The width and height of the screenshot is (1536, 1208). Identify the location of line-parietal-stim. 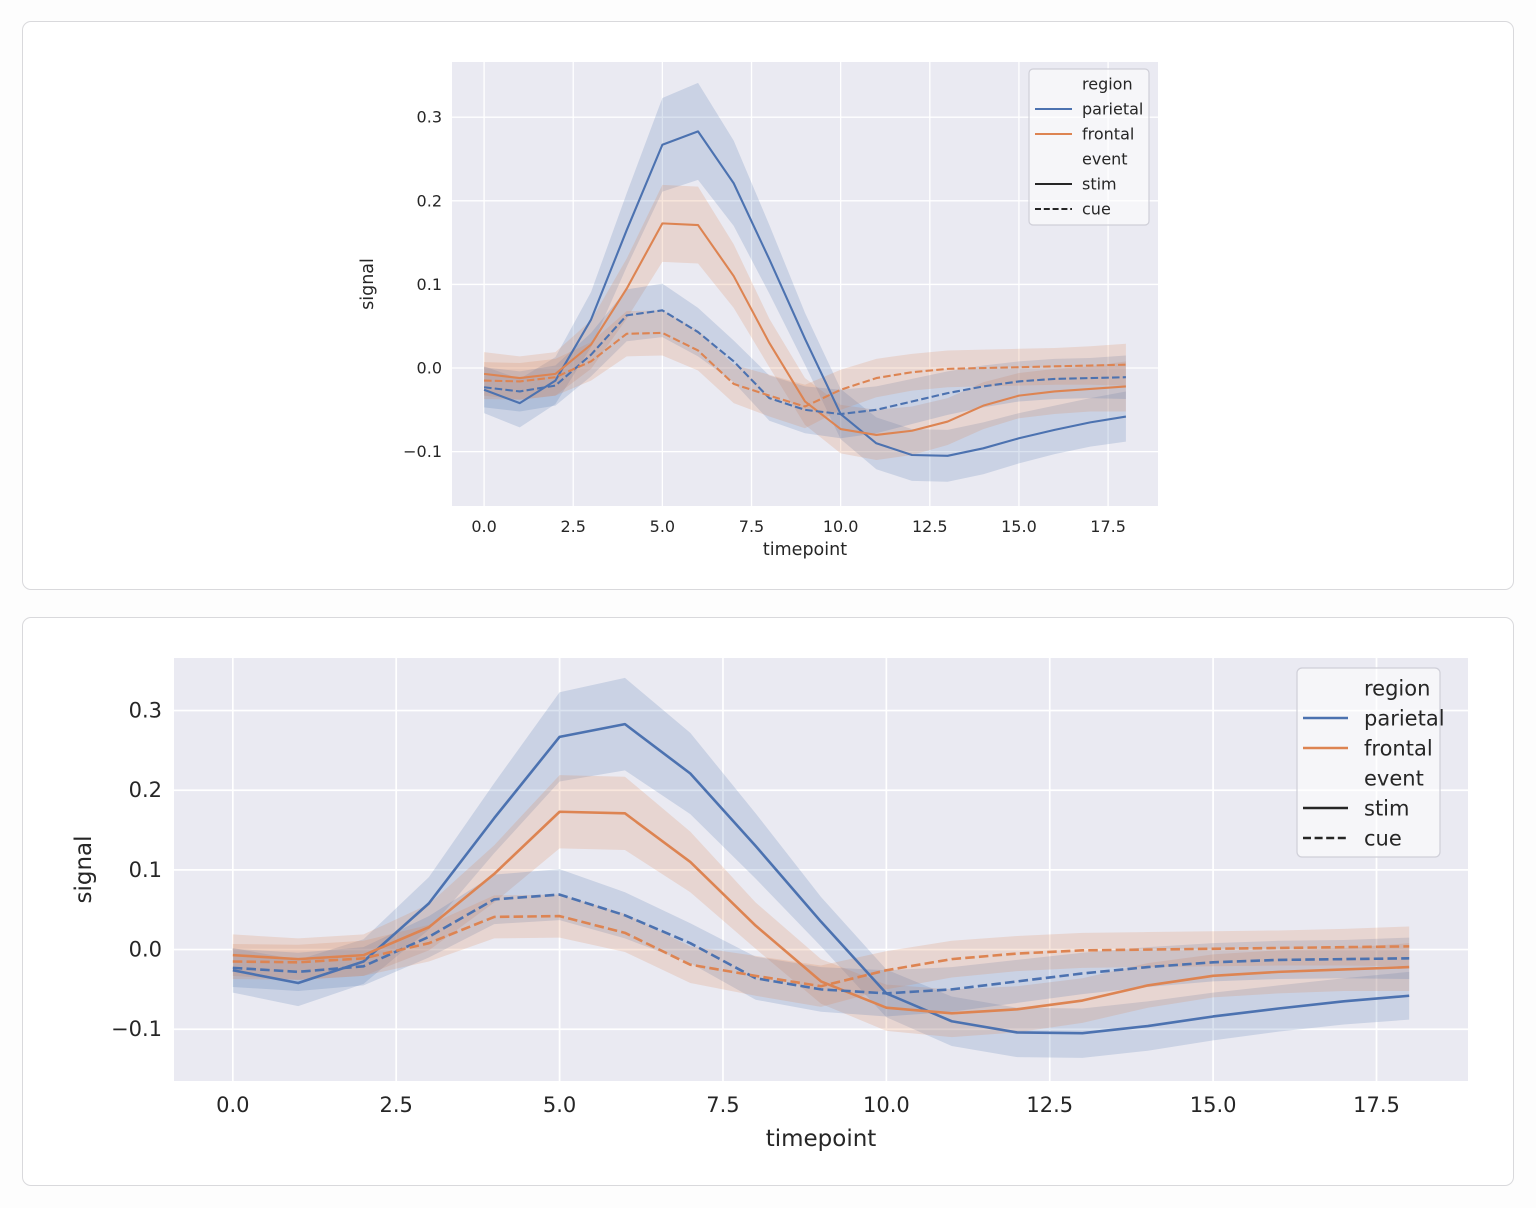
(805, 293).